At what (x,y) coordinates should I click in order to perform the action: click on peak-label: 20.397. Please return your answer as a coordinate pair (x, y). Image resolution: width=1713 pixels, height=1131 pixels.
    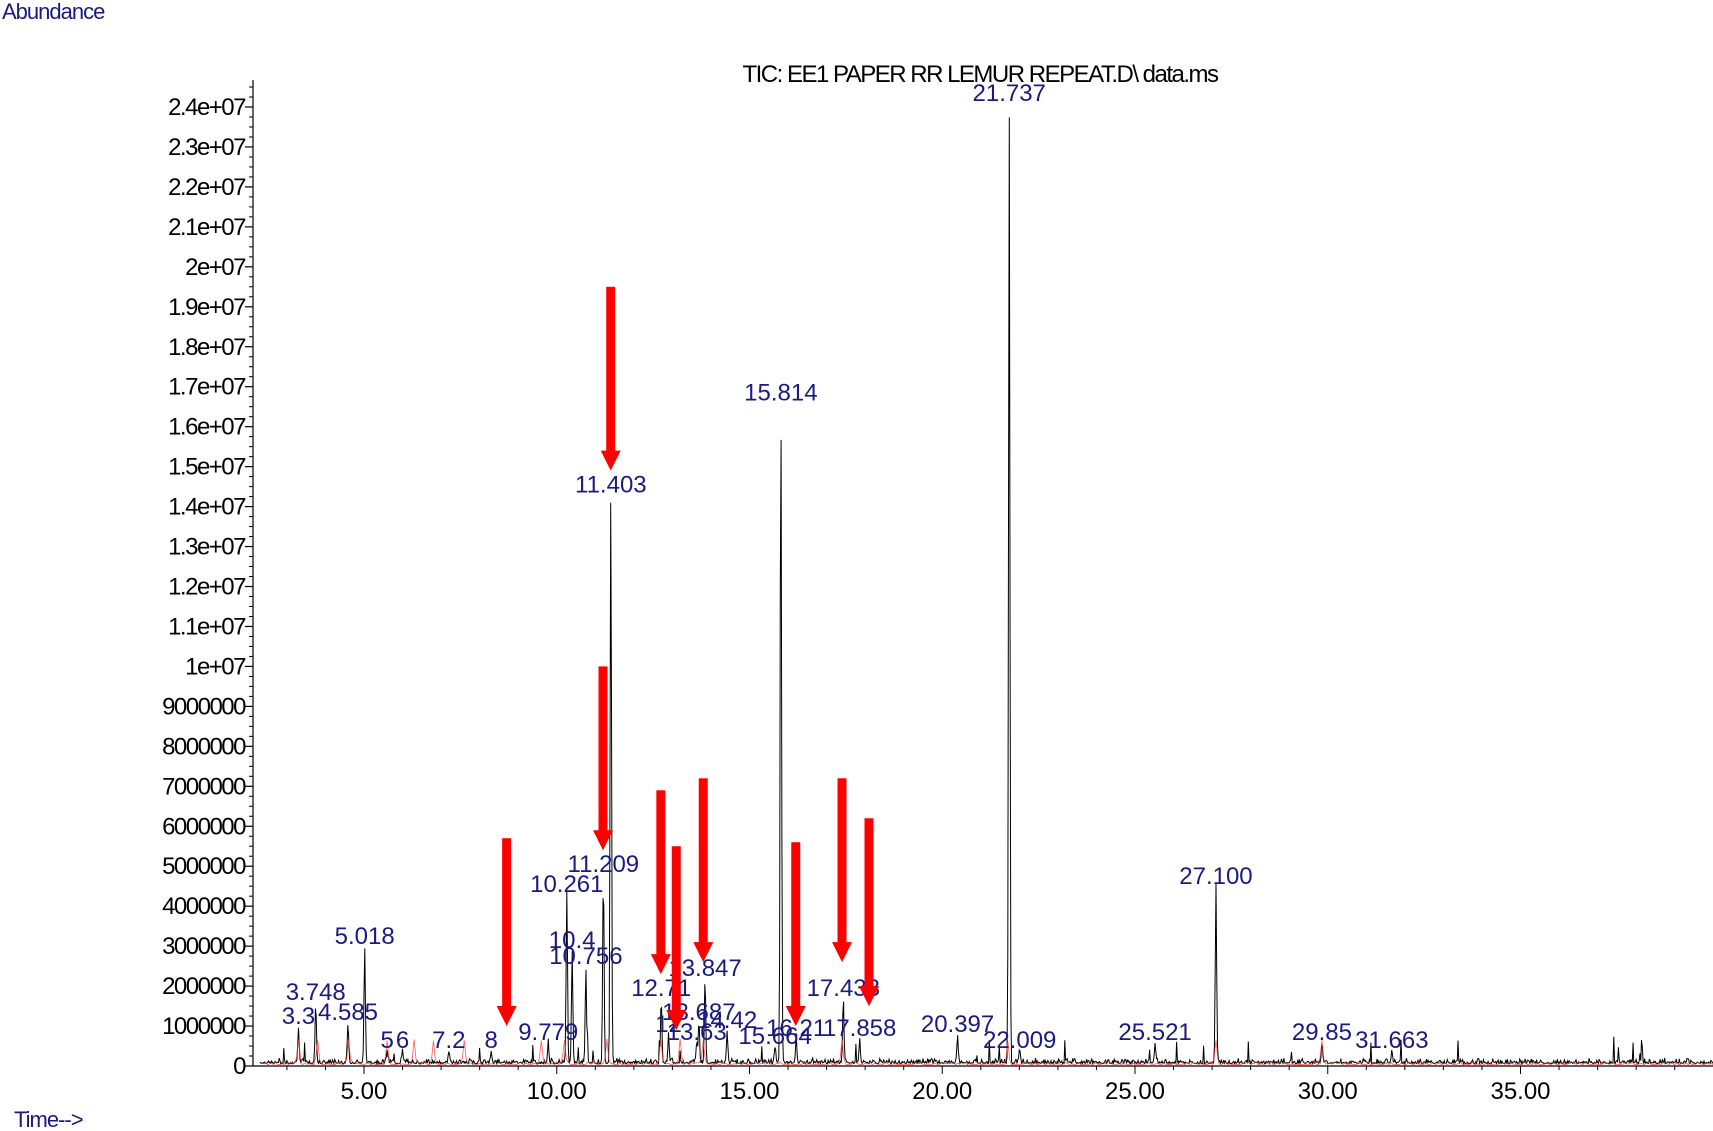
    Looking at the image, I should click on (957, 1024).